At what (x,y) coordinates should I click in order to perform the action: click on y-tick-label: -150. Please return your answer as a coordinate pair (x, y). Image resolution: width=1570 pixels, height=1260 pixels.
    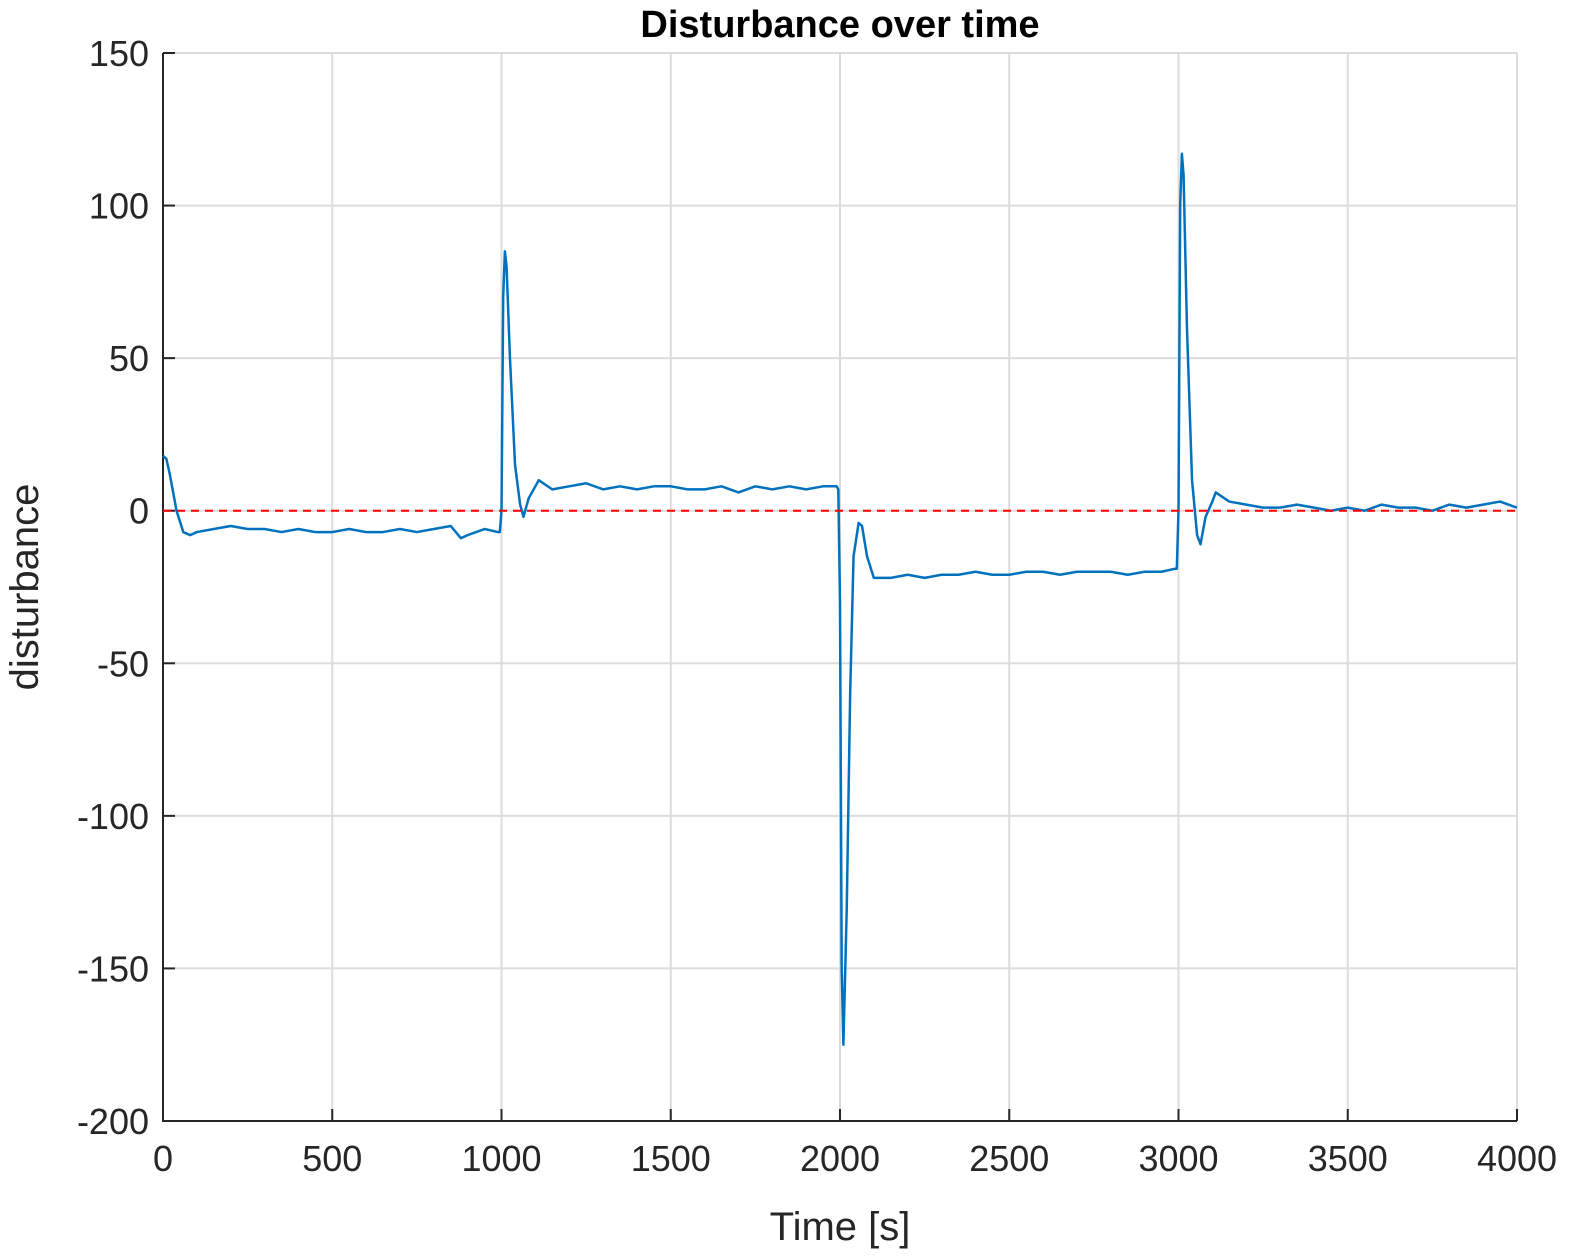
    Looking at the image, I should click on (113, 968).